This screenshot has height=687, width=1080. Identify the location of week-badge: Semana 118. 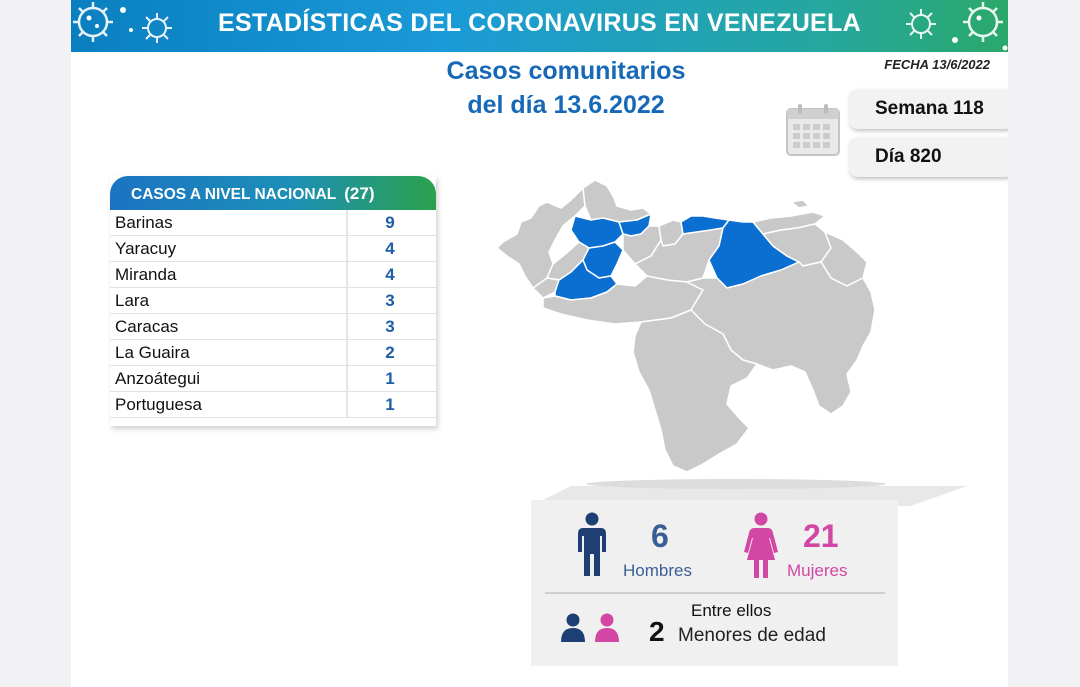
(928, 109).